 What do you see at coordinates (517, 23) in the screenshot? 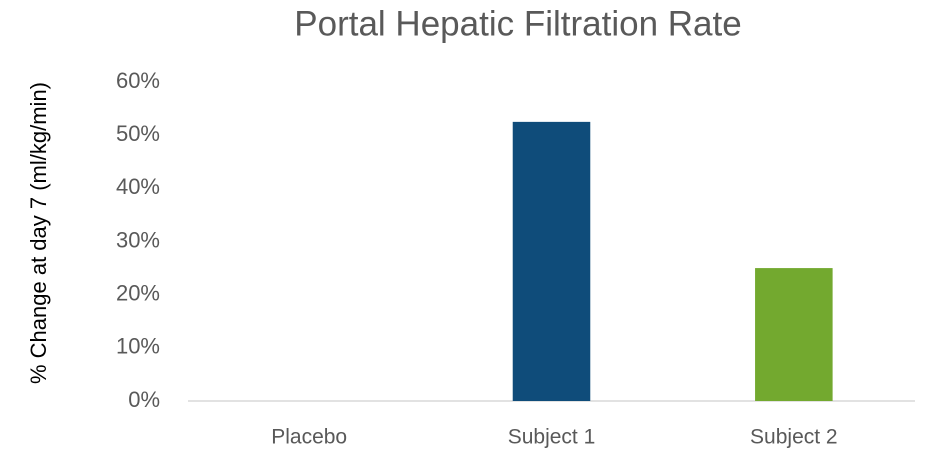
I see `chart-title: Portal Hepatic Filtration Rate` at bounding box center [517, 23].